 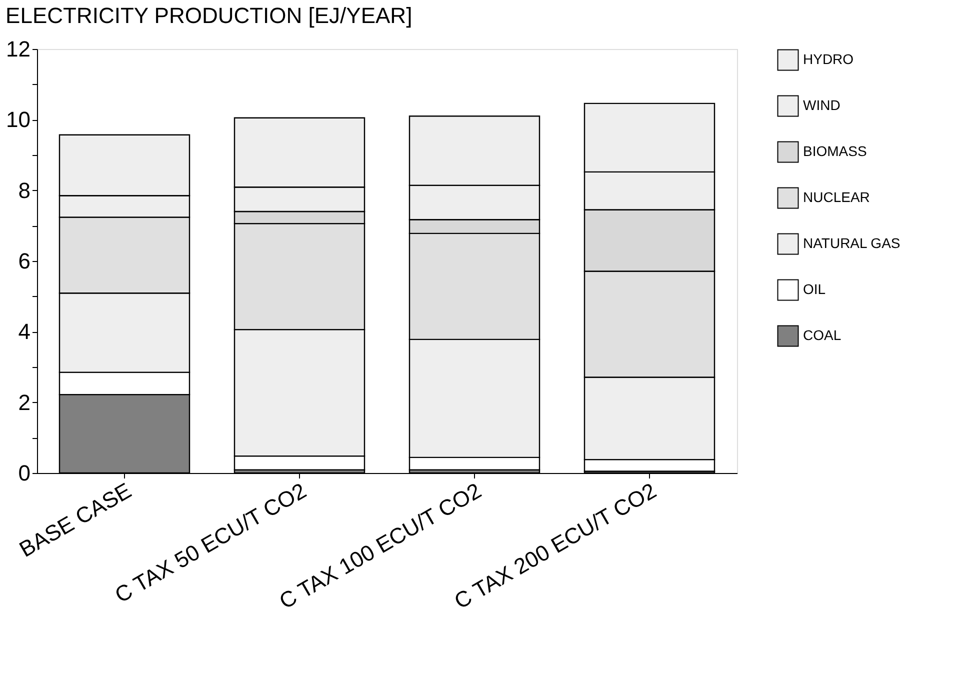 What do you see at coordinates (835, 151) in the screenshot?
I see `legend-label: BIOMASS` at bounding box center [835, 151].